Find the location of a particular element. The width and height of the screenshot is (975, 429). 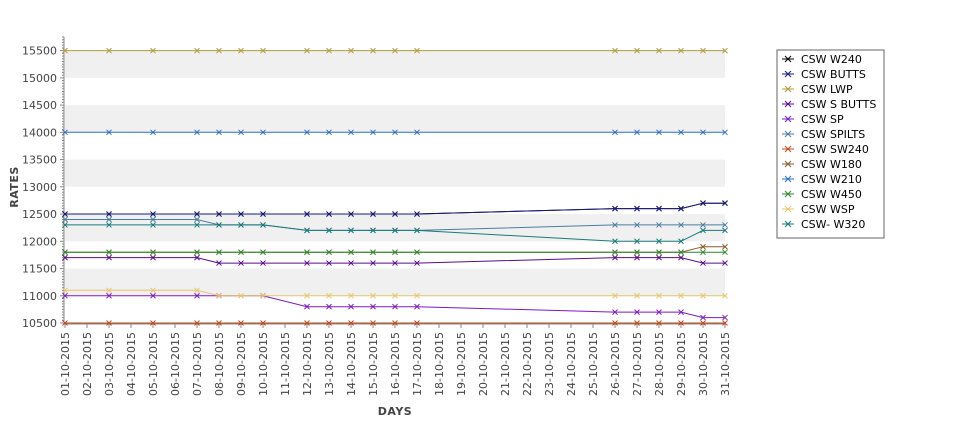

y-tick-label: 15500 is located at coordinates (39, 51).